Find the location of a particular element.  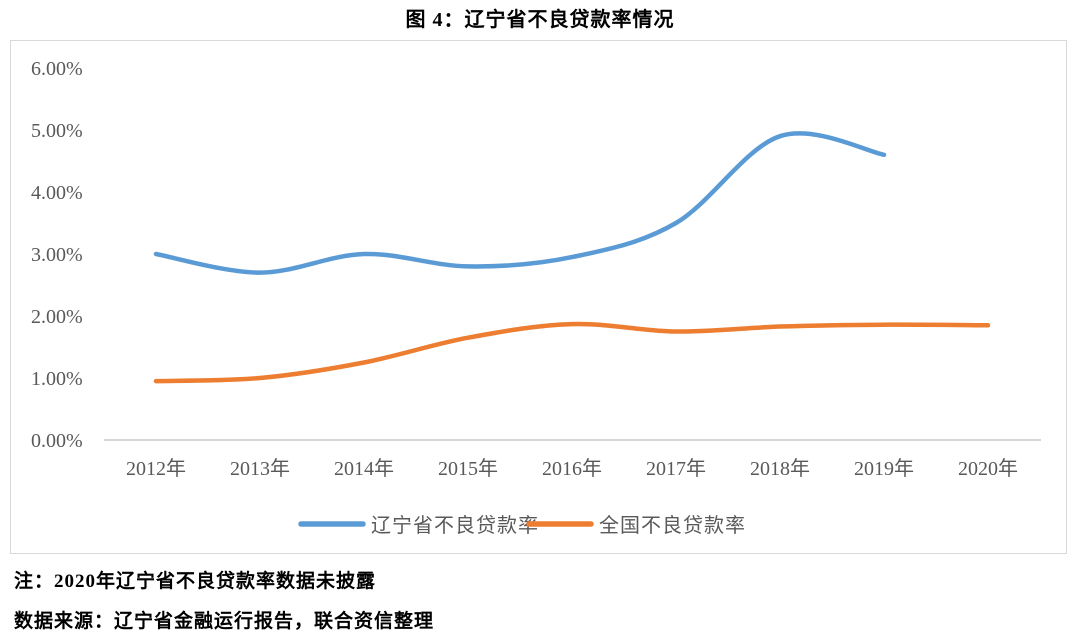

y-axis-label: 4.00% is located at coordinates (57, 193).